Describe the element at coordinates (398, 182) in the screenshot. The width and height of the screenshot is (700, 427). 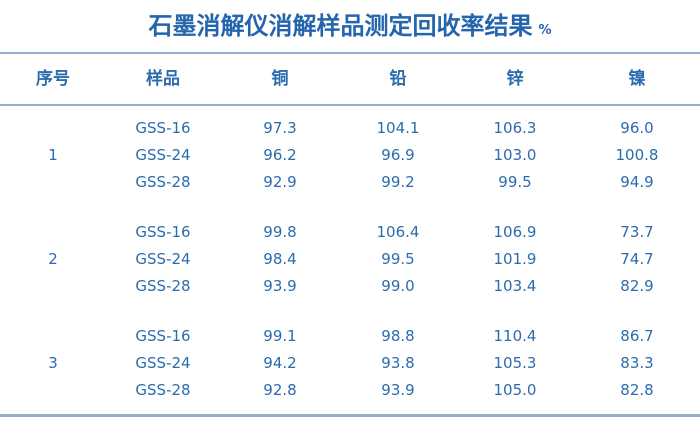
I see `value-cell: 99.2` at that location.